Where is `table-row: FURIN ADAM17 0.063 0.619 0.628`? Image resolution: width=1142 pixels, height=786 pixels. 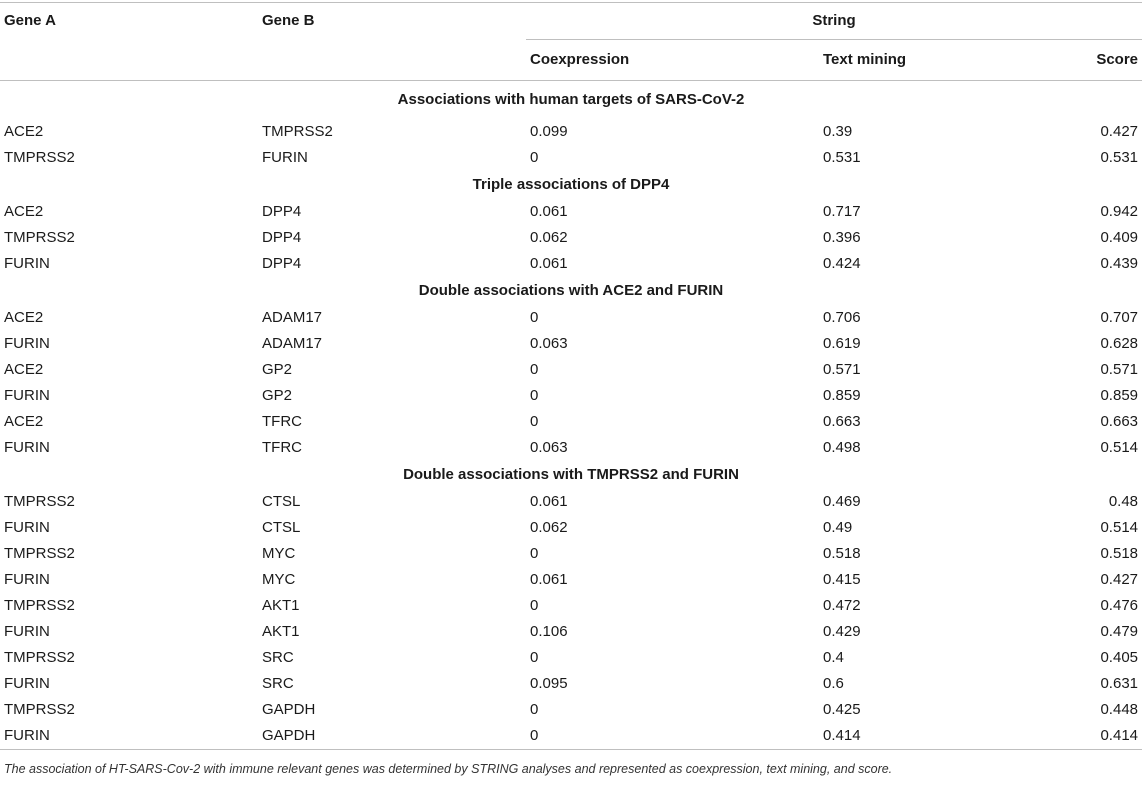
table-row: FURIN ADAM17 0.063 0.619 0.628 is located at coordinates (571, 344).